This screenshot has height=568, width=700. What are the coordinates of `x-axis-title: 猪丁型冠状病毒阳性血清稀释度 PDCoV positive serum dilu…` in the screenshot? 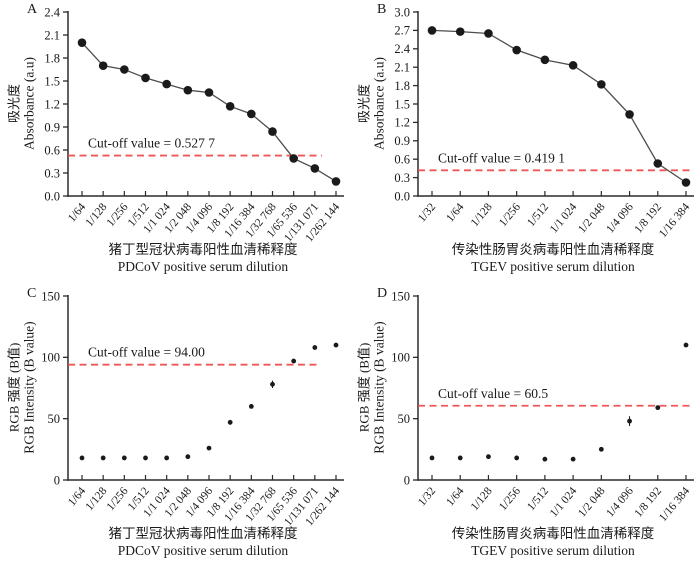 It's located at (203, 258).